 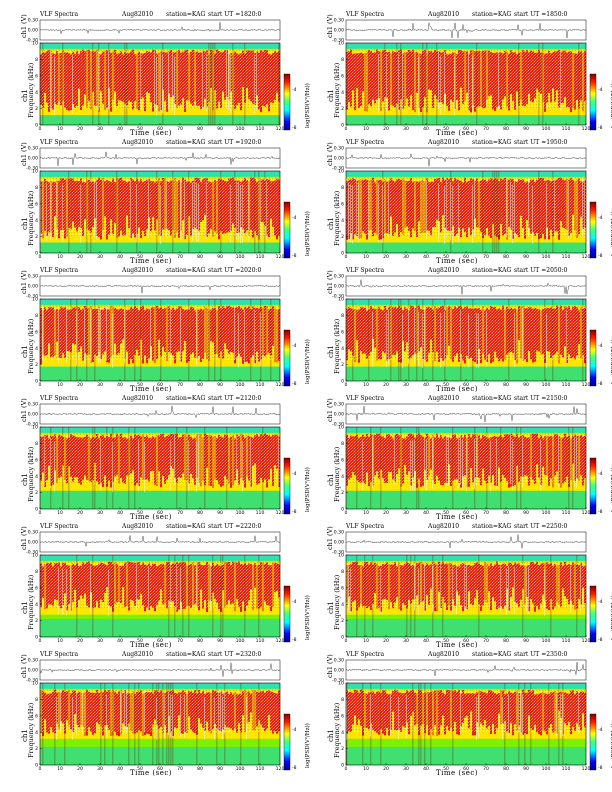 What do you see at coordinates (240, 129) in the screenshot?
I see `time-tick-label: 100` at bounding box center [240, 129].